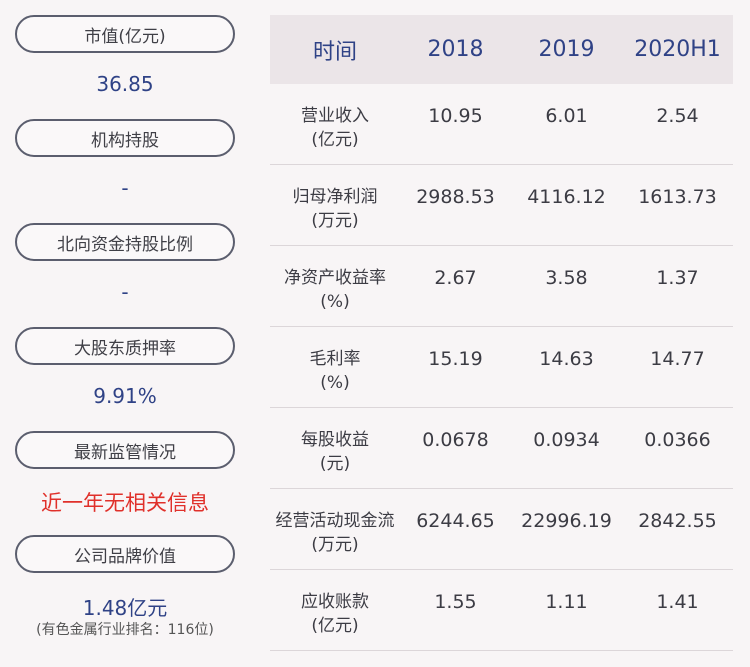 This screenshot has height=667, width=750. What do you see at coordinates (125, 84) in the screenshot?
I see `market-cap-value: 36.85` at bounding box center [125, 84].